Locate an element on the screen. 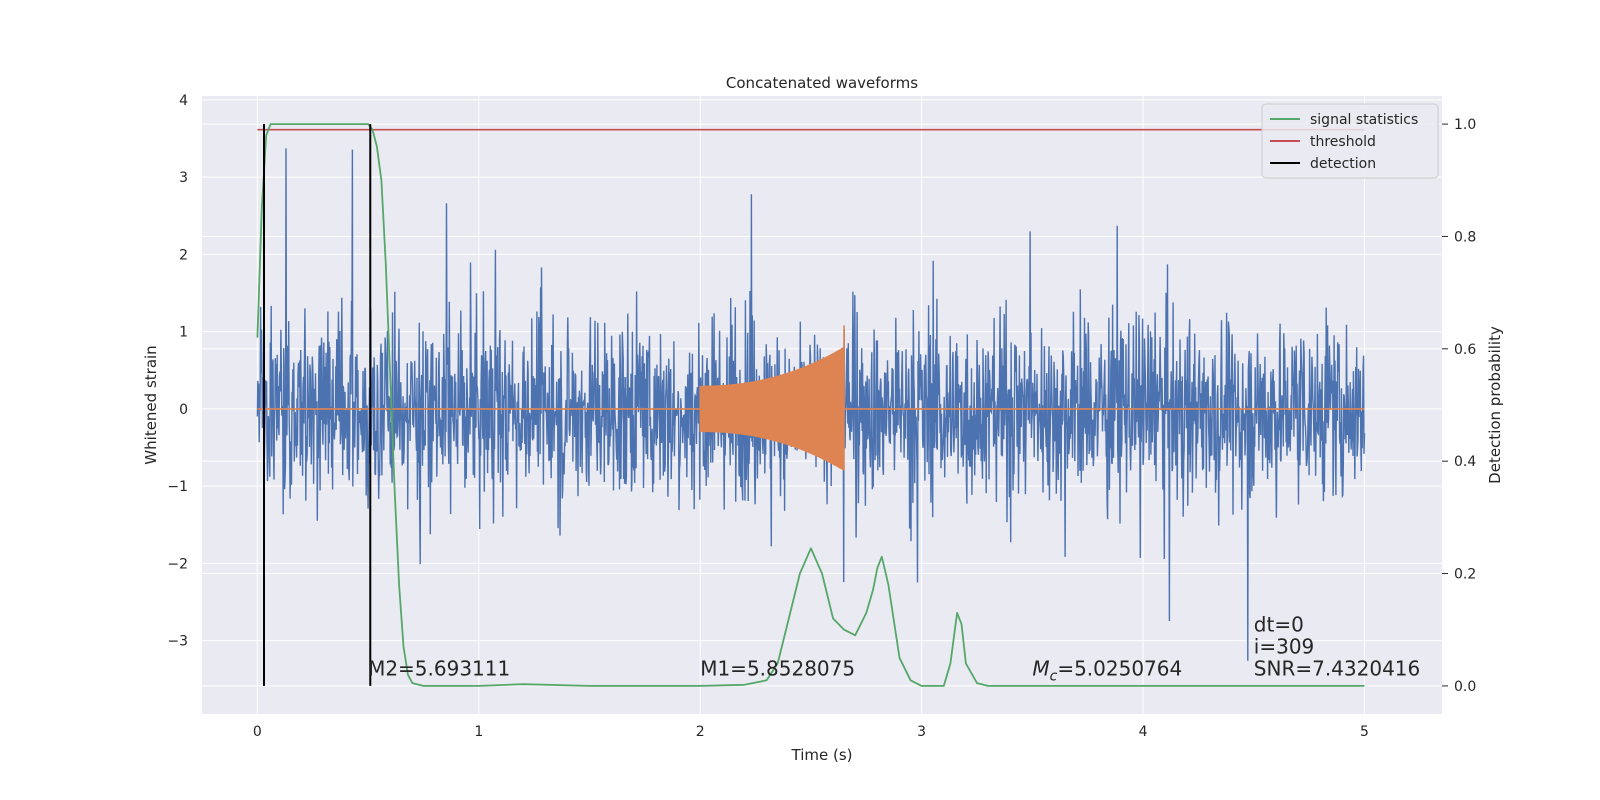  right-y-tick-label: 0.8 is located at coordinates (1465, 237).